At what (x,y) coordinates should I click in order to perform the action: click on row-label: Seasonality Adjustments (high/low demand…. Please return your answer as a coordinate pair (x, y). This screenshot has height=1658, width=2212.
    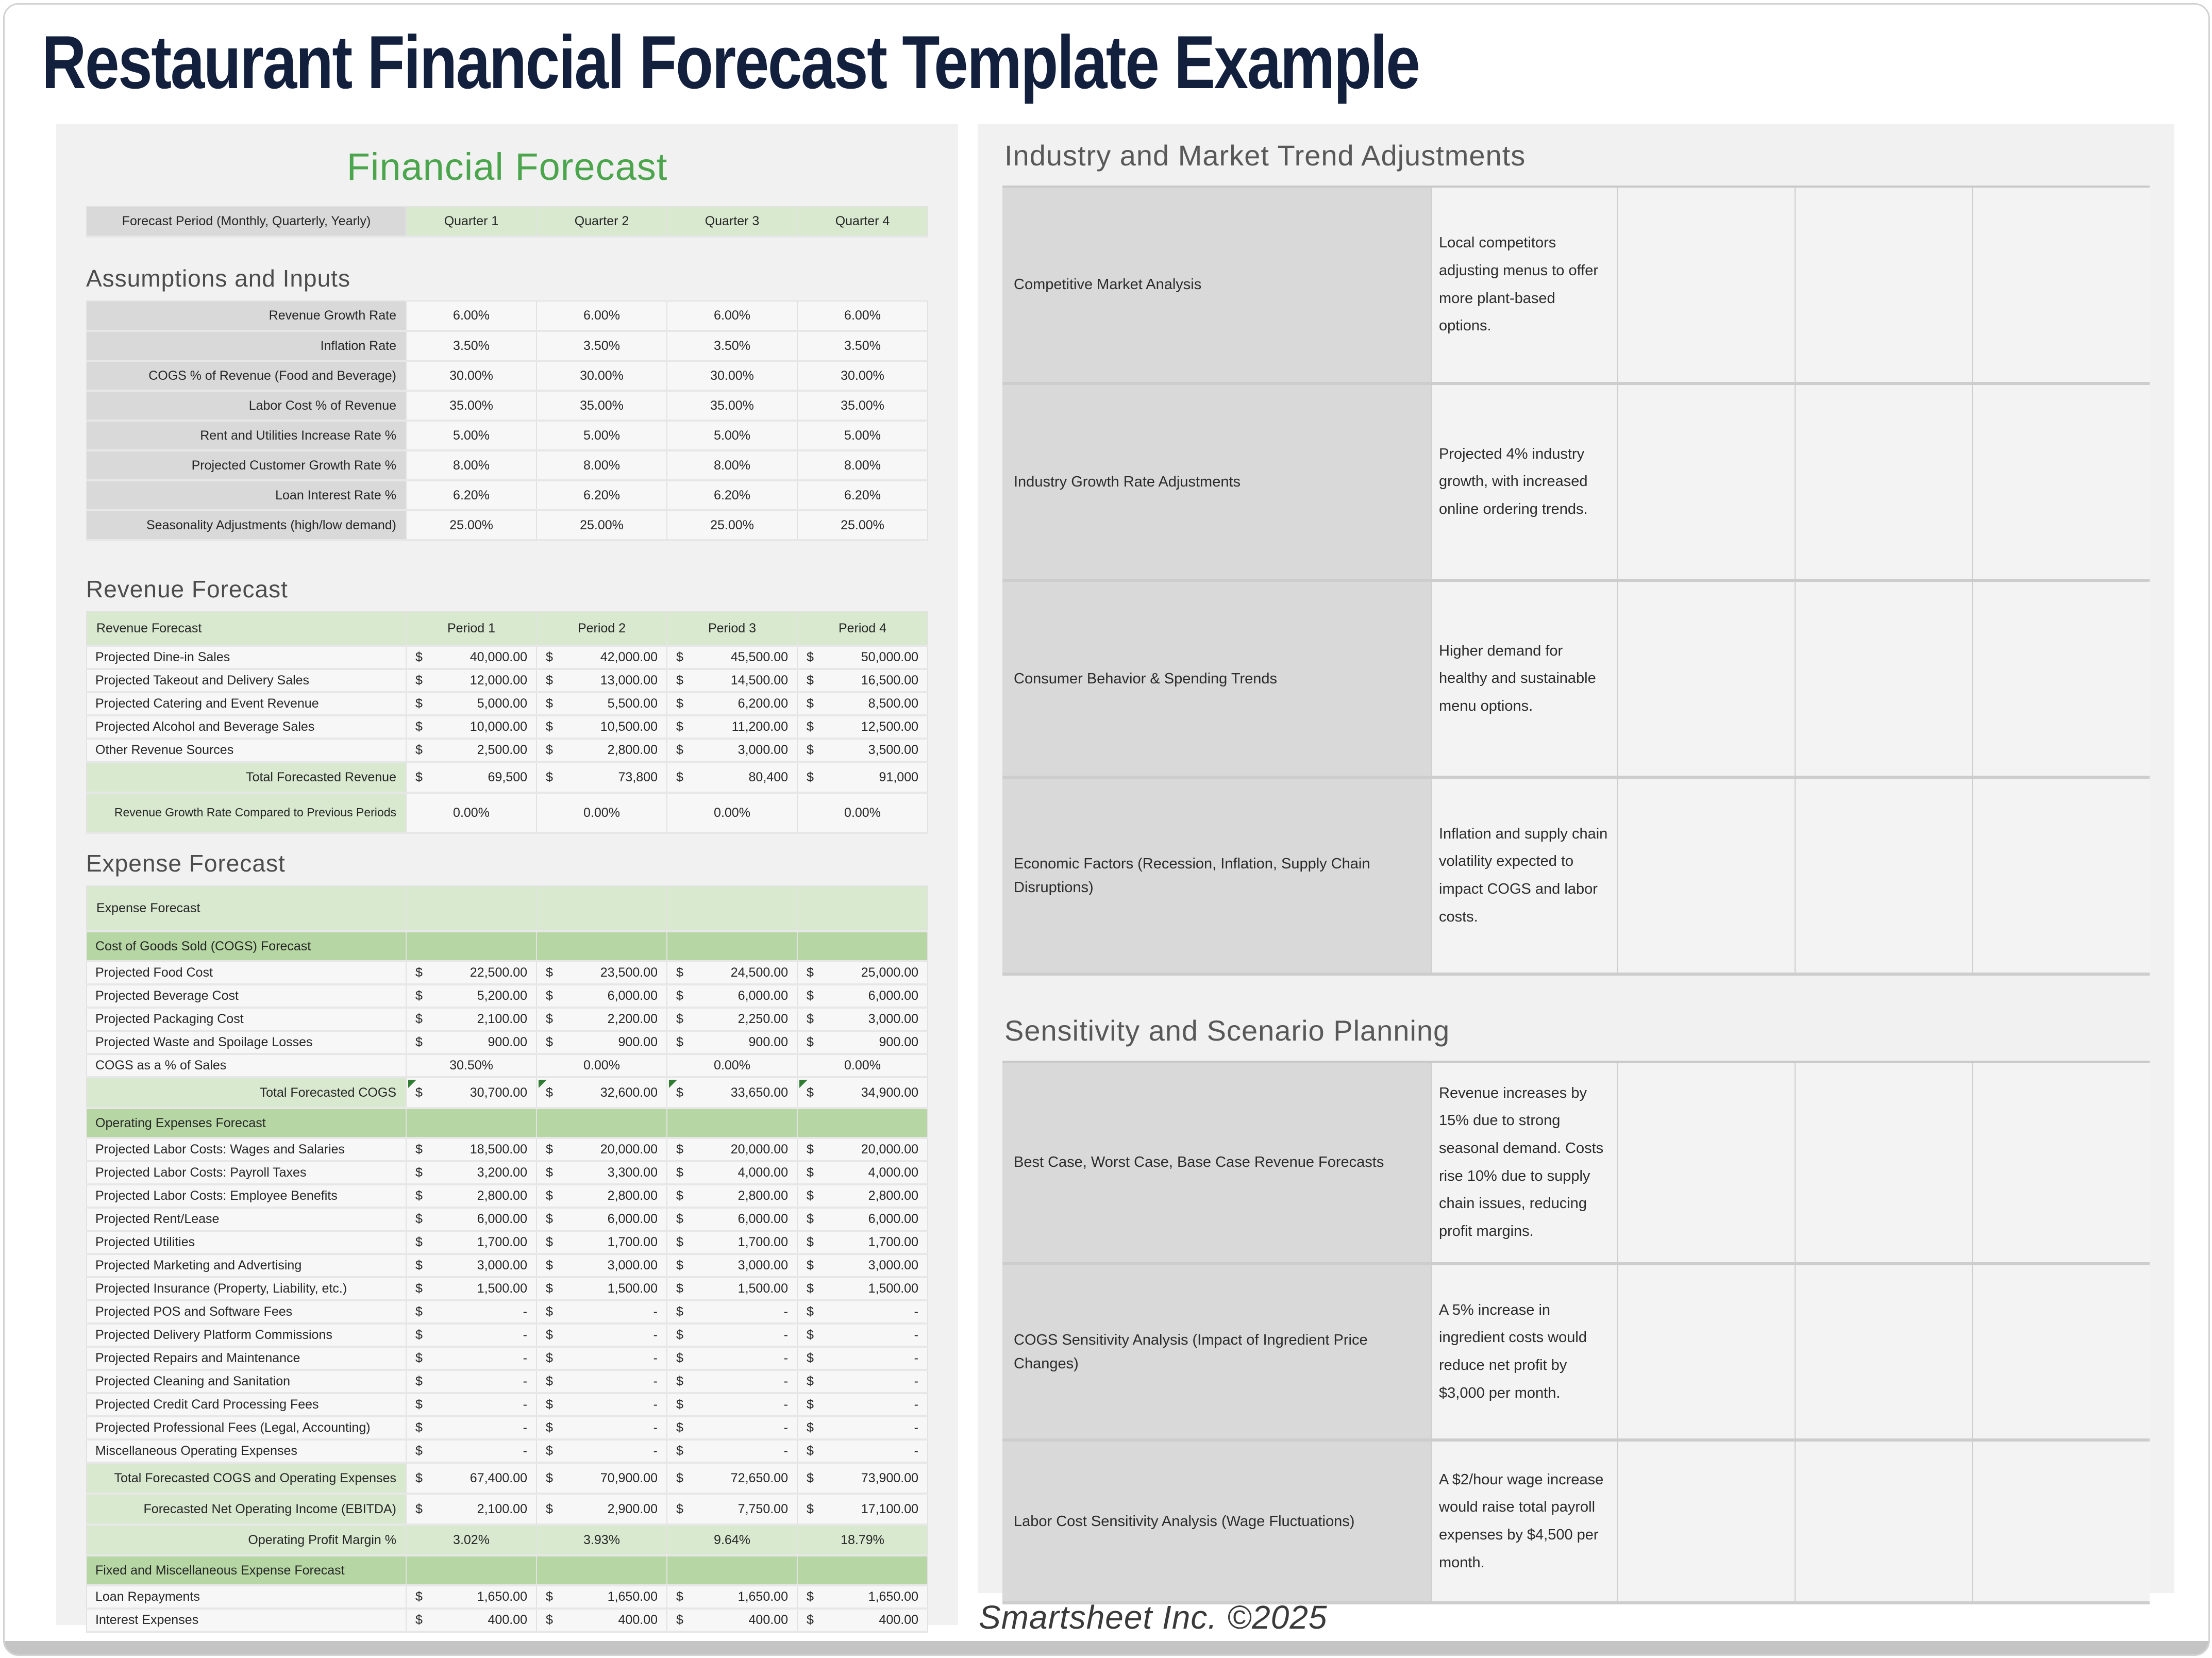
    Looking at the image, I should click on (246, 526).